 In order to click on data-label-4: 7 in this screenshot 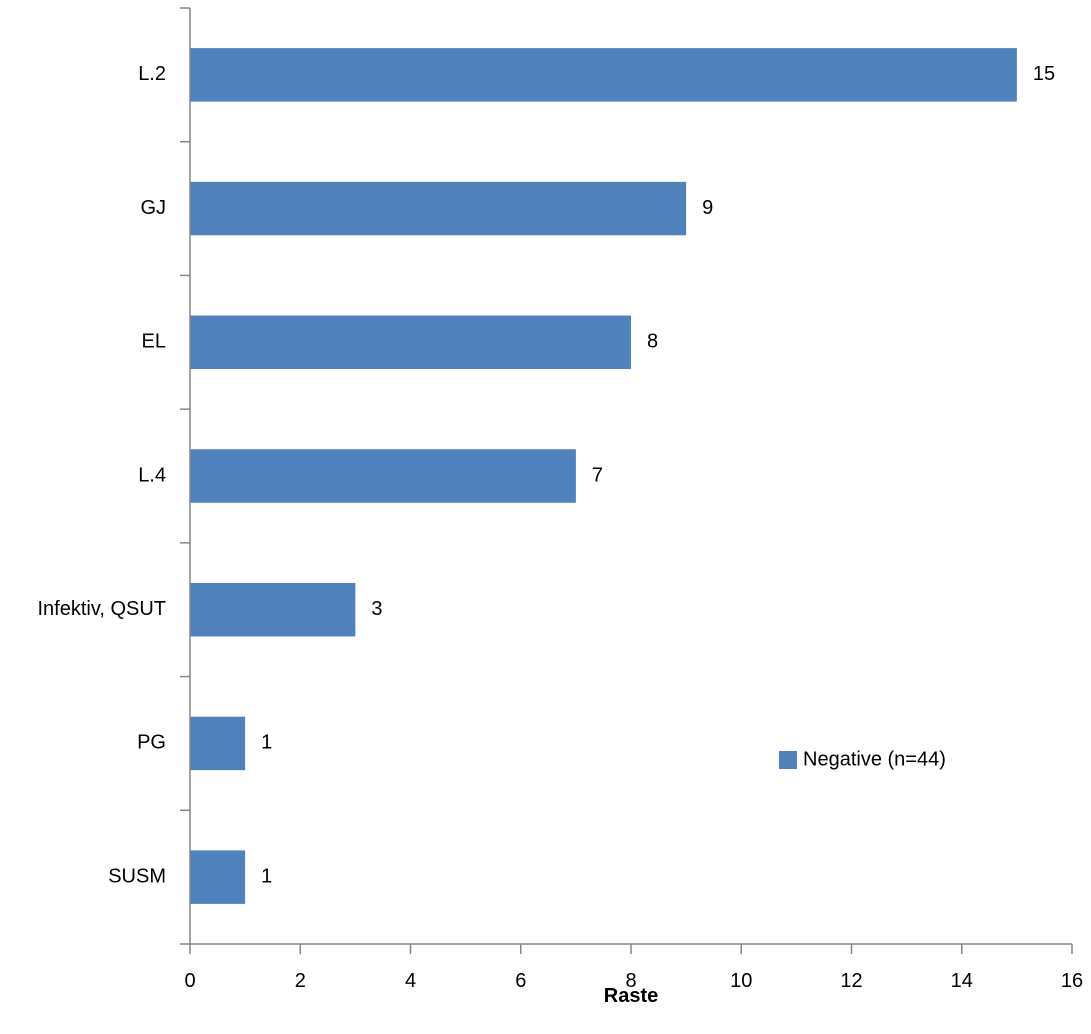, I will do `click(597, 475)`.